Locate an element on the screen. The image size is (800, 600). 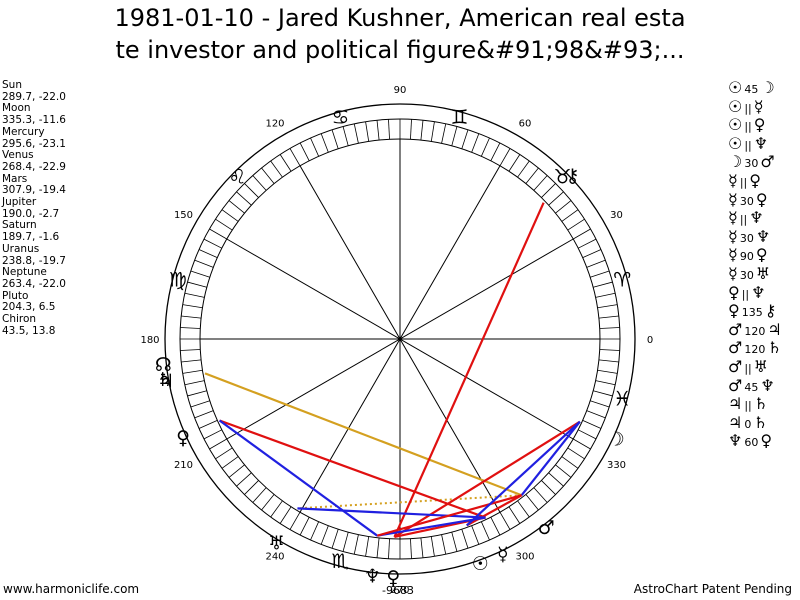
aspect-row: ☿ 90 ♀ is located at coordinates (763, 255).